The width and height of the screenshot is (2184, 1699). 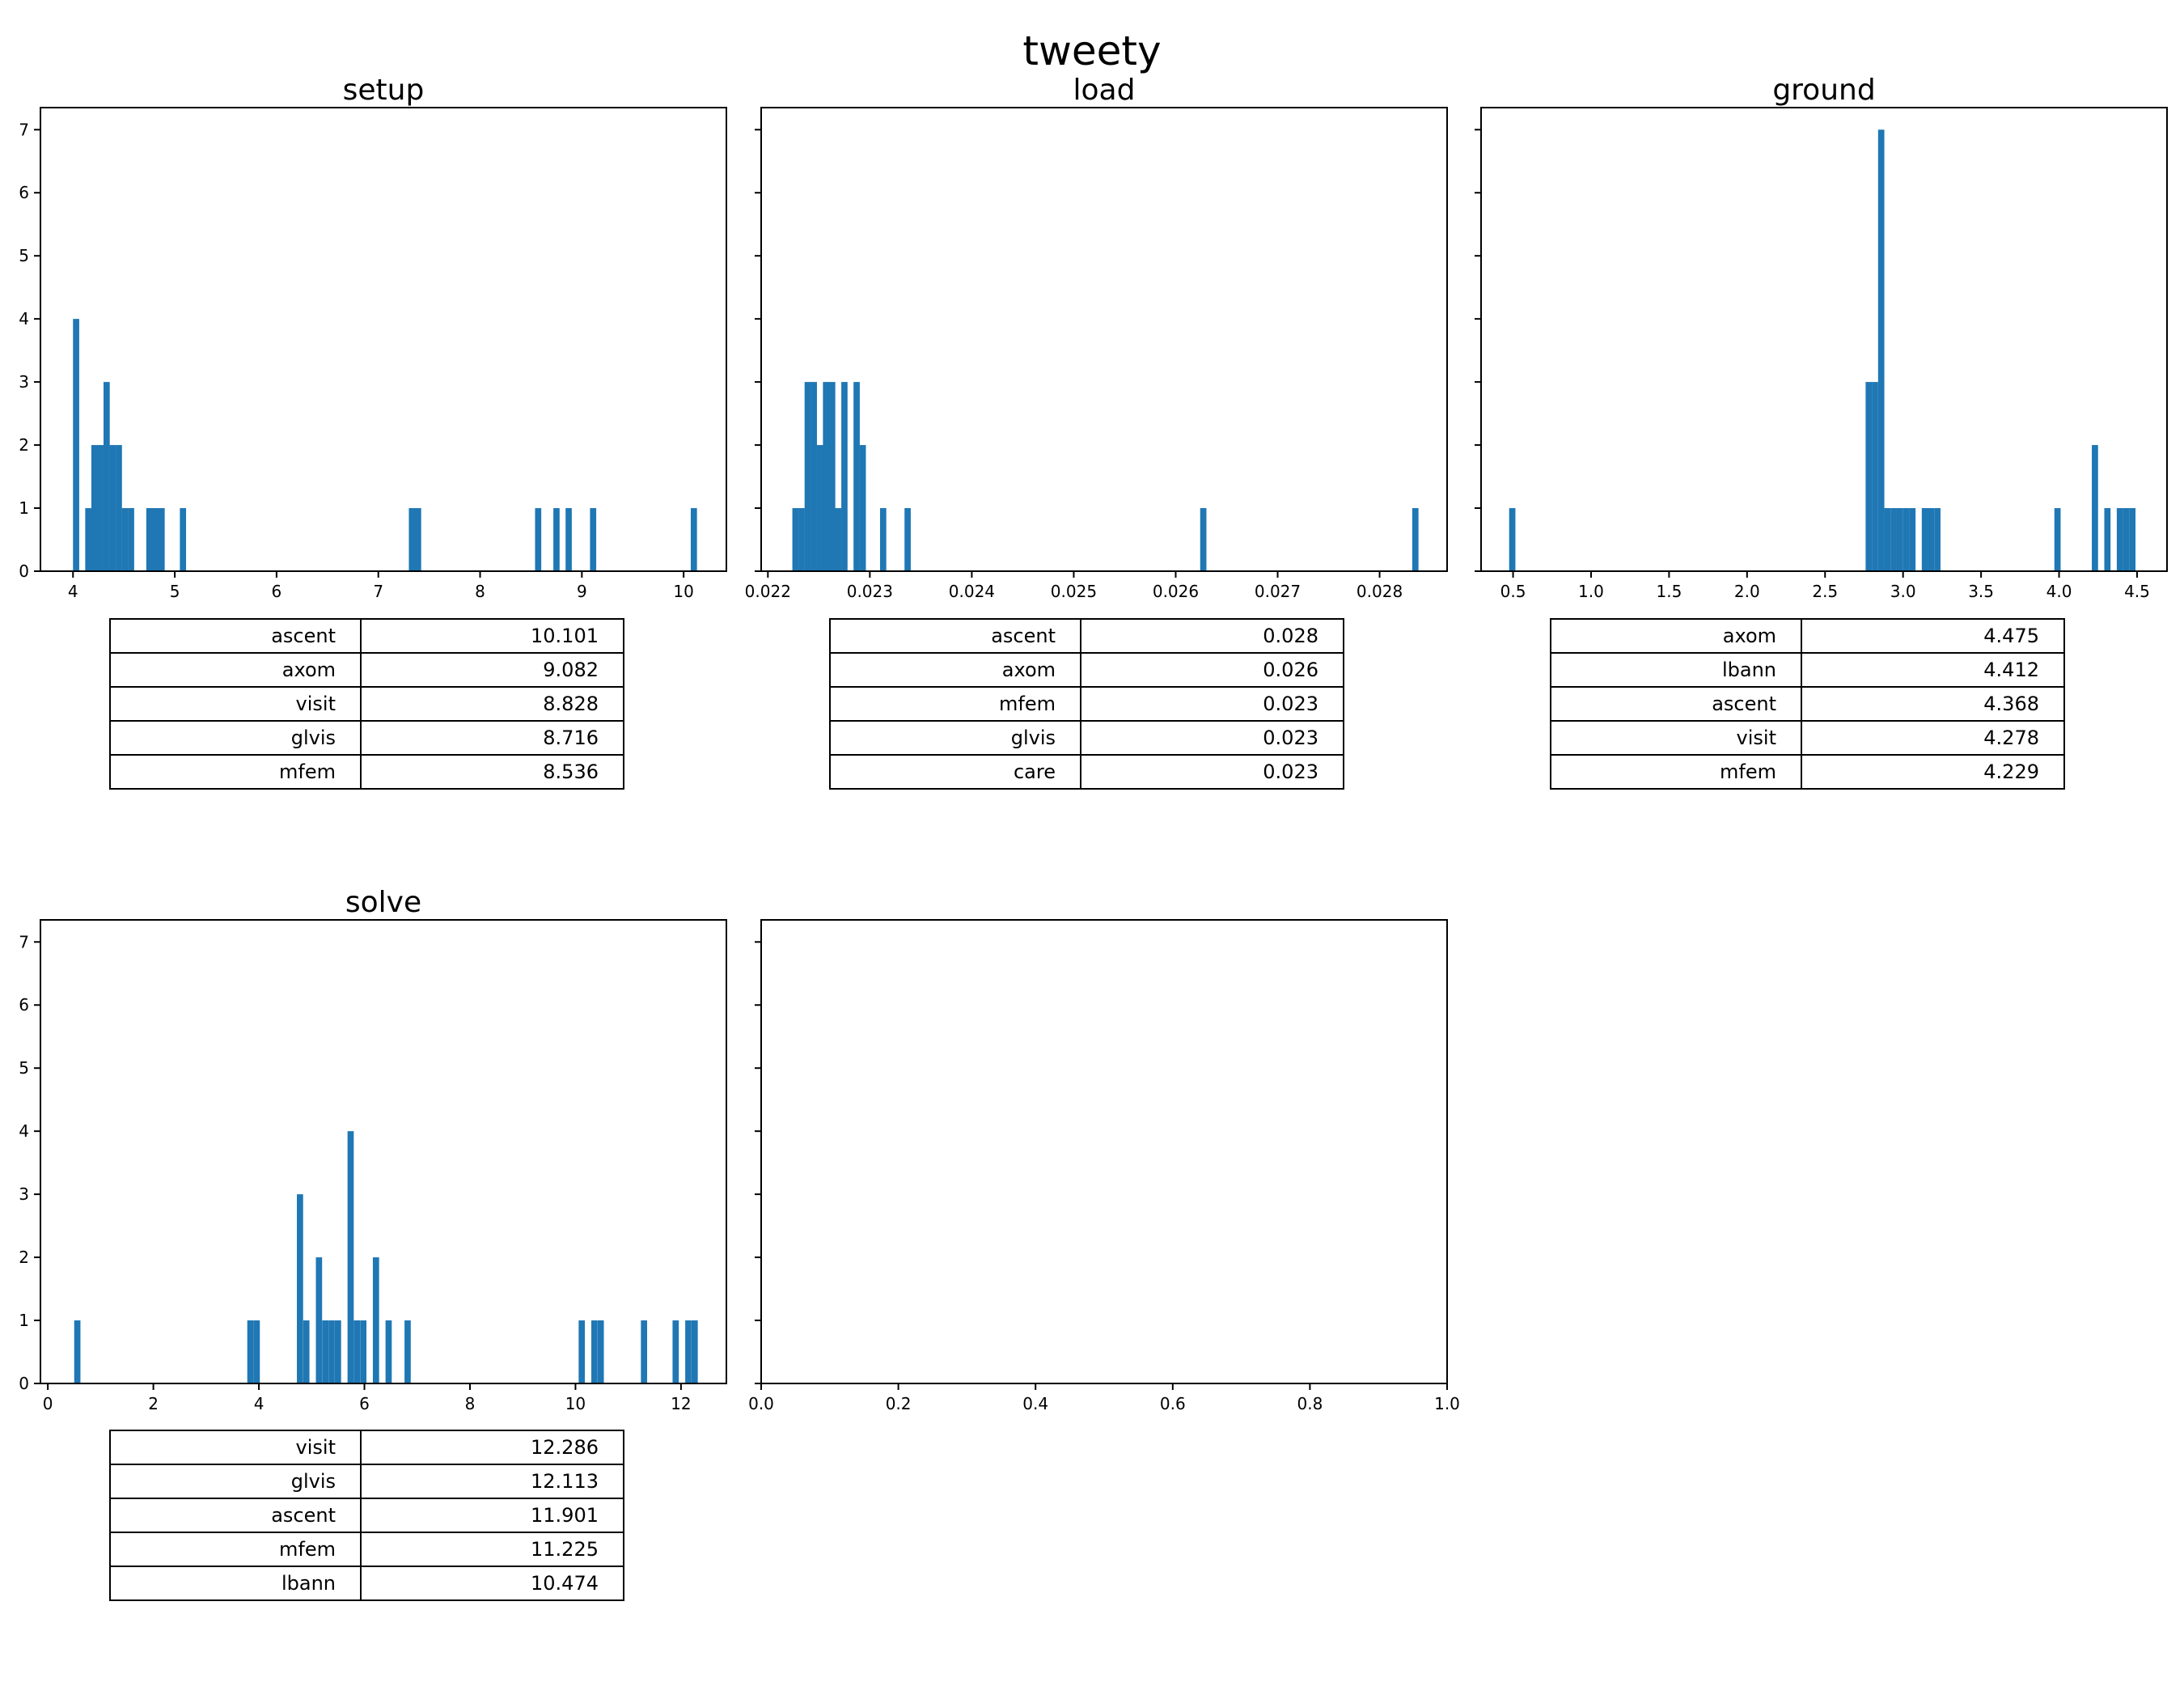 I want to click on table-cell-name: glvis, so click(x=955, y=738).